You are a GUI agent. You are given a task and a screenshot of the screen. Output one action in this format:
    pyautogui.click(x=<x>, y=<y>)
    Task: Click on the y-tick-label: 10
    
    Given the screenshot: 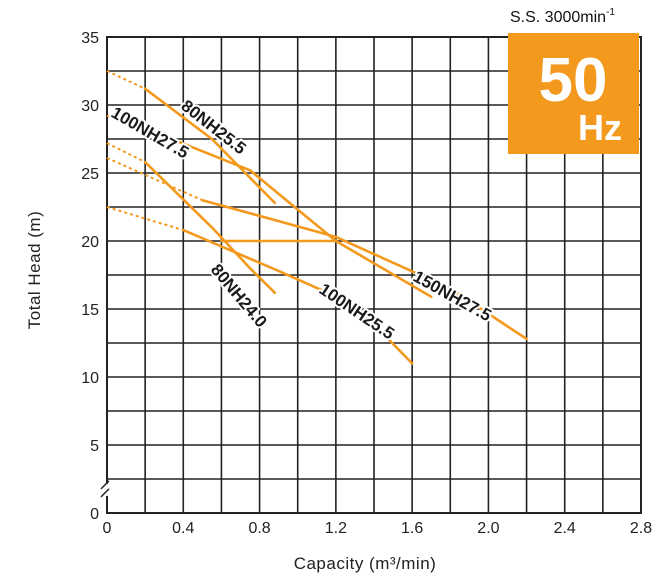 What is the action you would take?
    pyautogui.click(x=90, y=378)
    